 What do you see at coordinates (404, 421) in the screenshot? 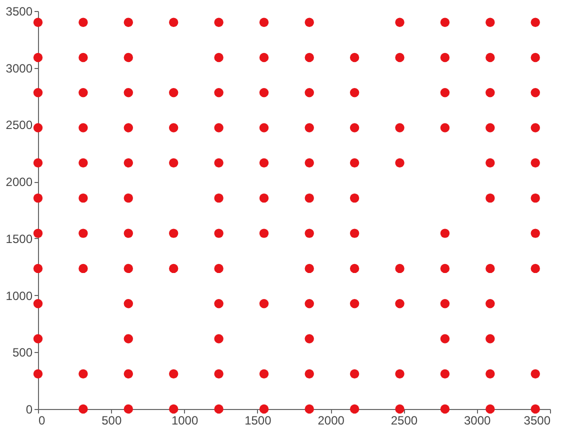
I see `x-tick-label: 2500` at bounding box center [404, 421].